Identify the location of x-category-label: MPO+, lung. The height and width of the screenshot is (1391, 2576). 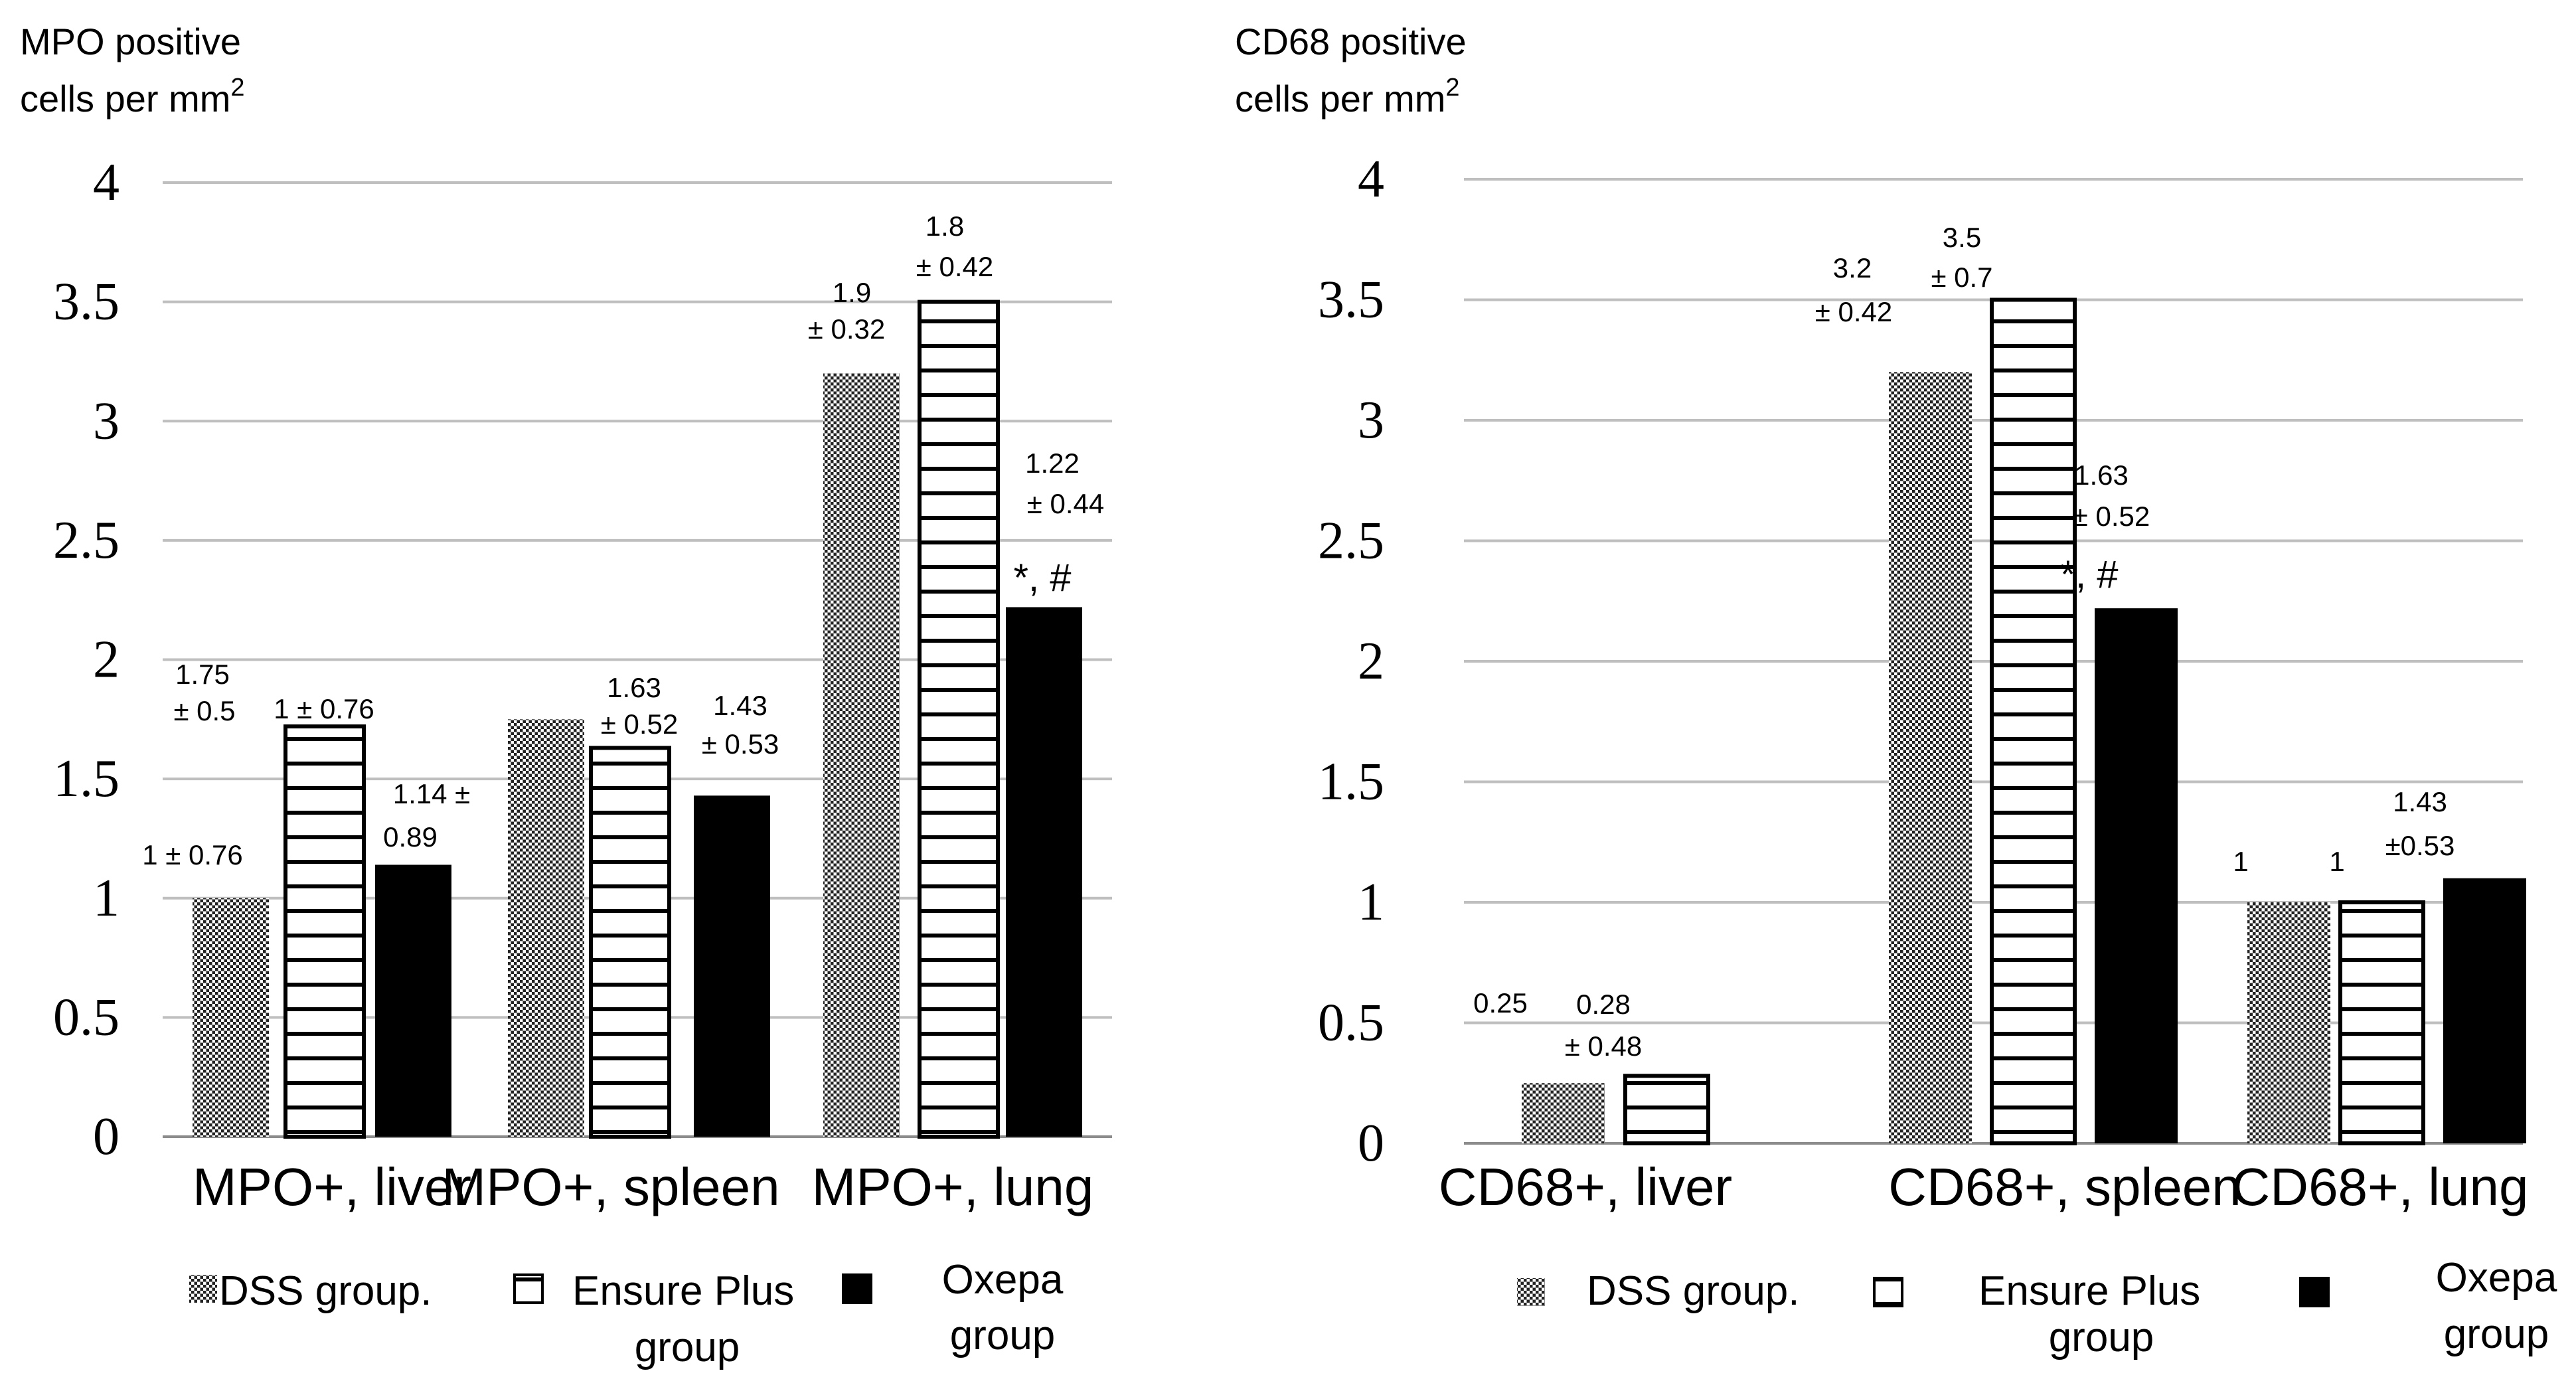
(953, 1186).